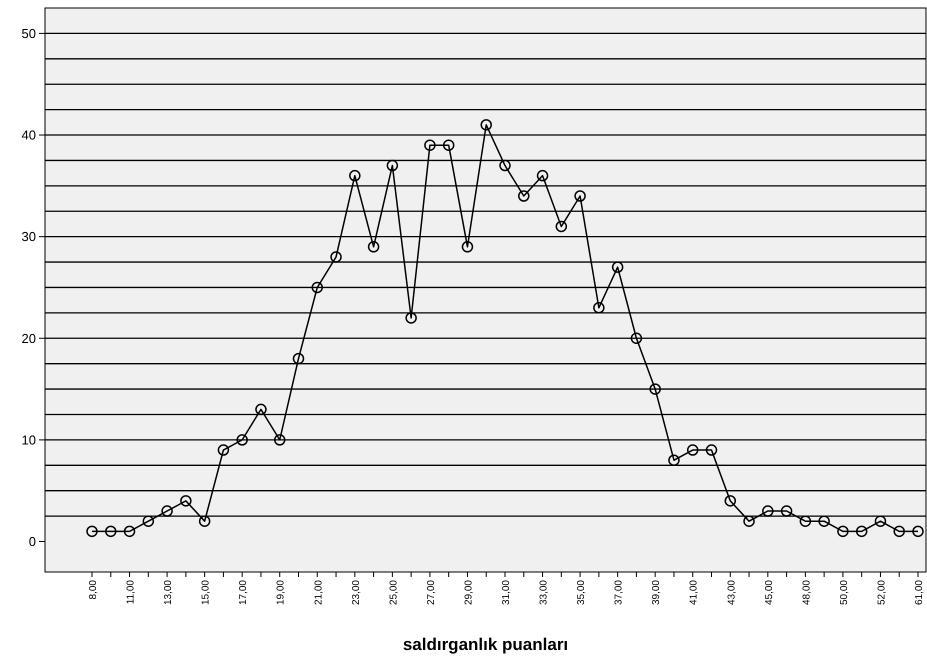 The height and width of the screenshot is (661, 927). I want to click on x-tick-label: 13,00, so click(168, 593).